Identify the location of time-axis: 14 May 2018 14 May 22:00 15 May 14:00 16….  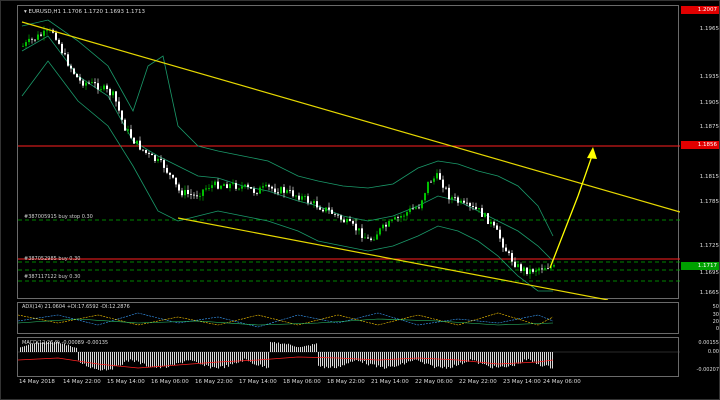
(348, 387).